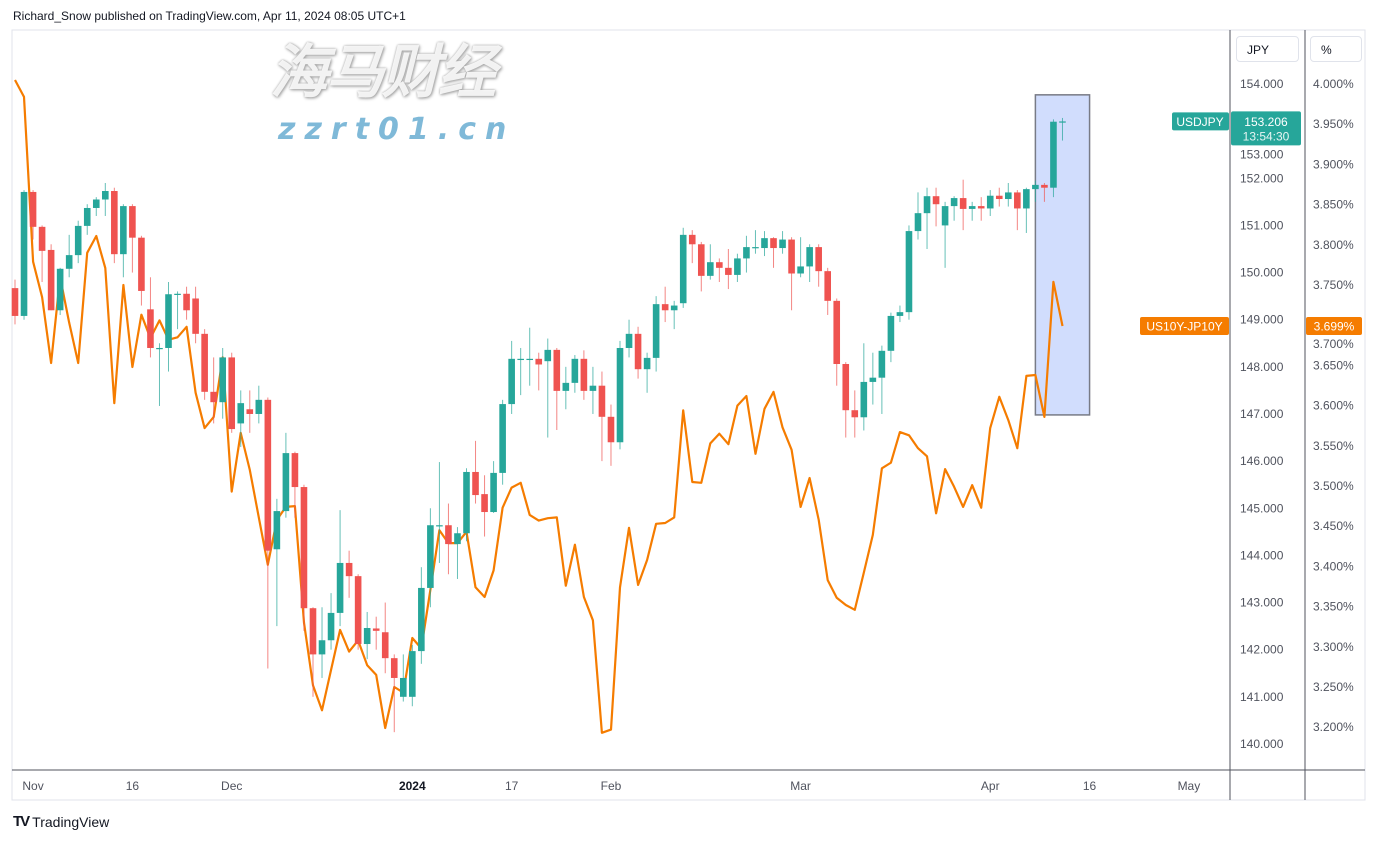 The width and height of the screenshot is (1377, 842). Describe the element at coordinates (611, 786) in the screenshot. I see `time-axis: Nov 16 Dec 2024 17 Feb Mar Apr 16 May` at that location.